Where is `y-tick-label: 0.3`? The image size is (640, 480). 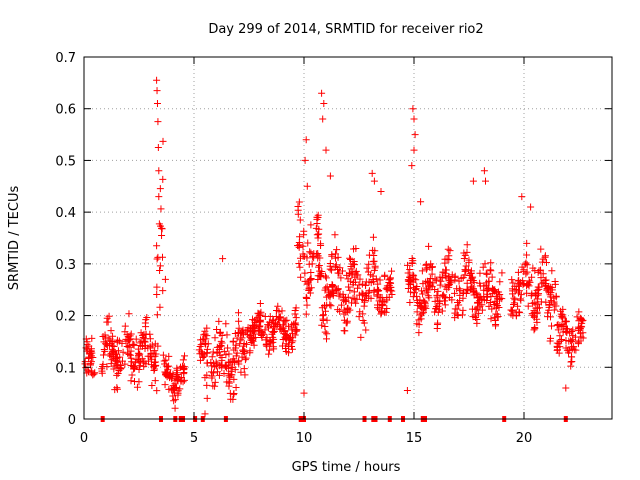
y-tick-label: 0.3 is located at coordinates (65, 265).